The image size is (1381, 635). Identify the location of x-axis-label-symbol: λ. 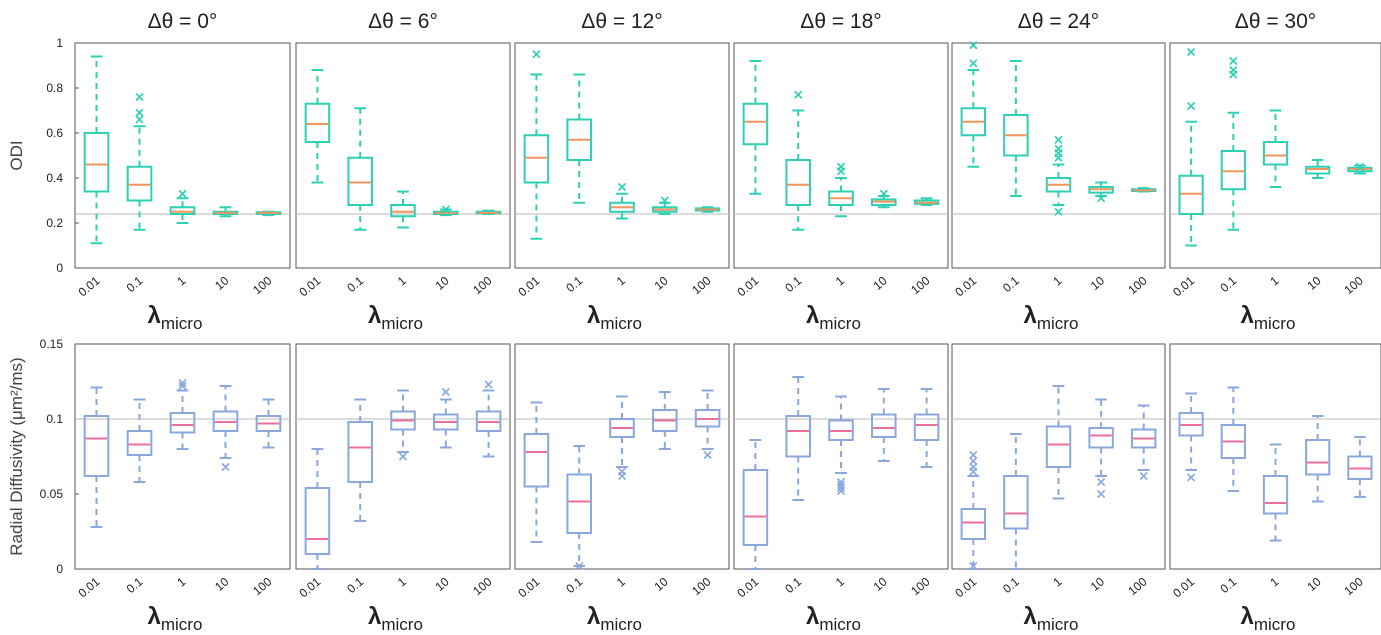
(1247, 315).